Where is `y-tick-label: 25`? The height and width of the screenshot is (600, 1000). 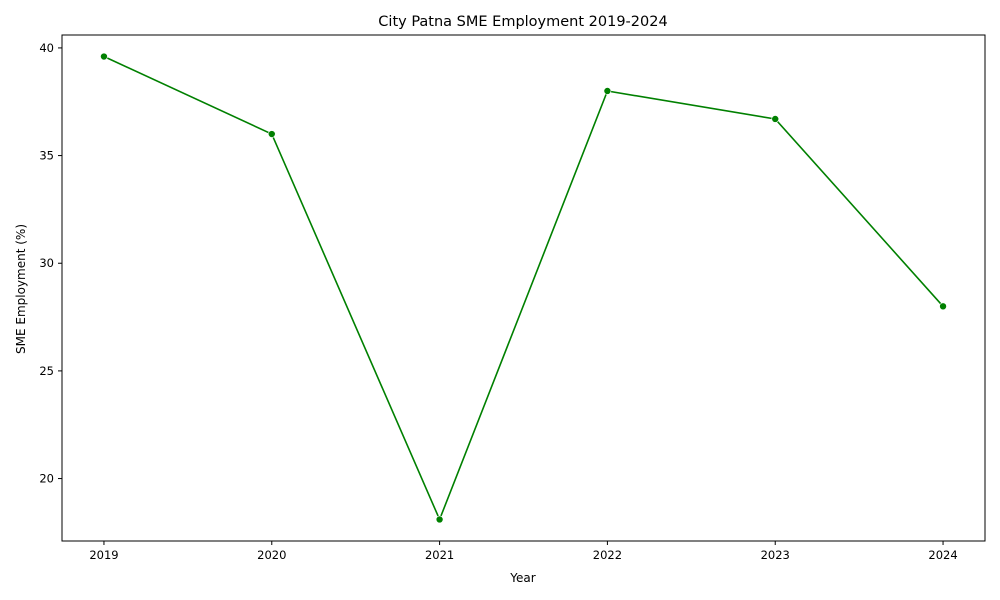
y-tick-label: 25 is located at coordinates (46, 371).